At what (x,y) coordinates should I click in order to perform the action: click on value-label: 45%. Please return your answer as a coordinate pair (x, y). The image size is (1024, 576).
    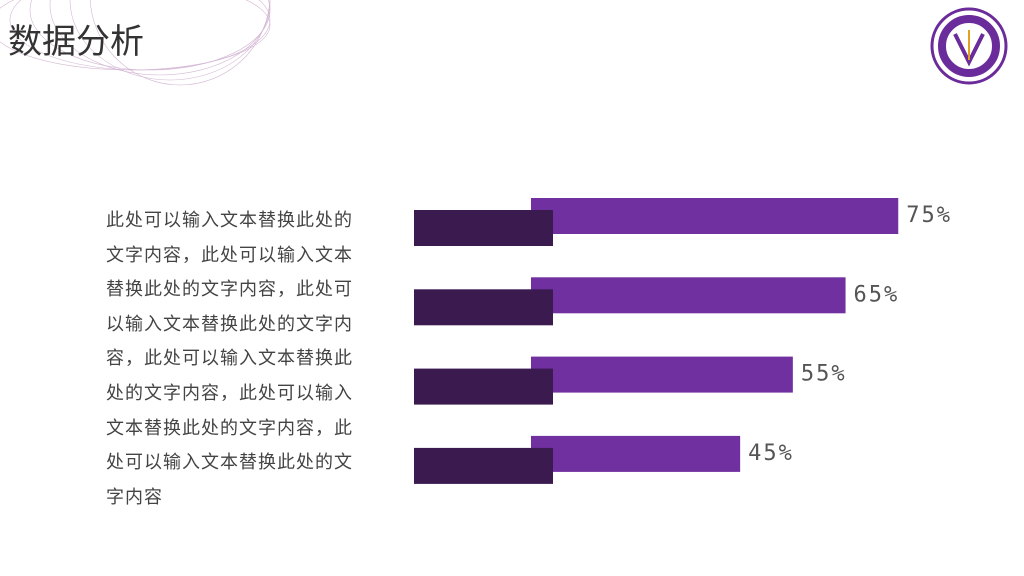
    Looking at the image, I should click on (771, 453).